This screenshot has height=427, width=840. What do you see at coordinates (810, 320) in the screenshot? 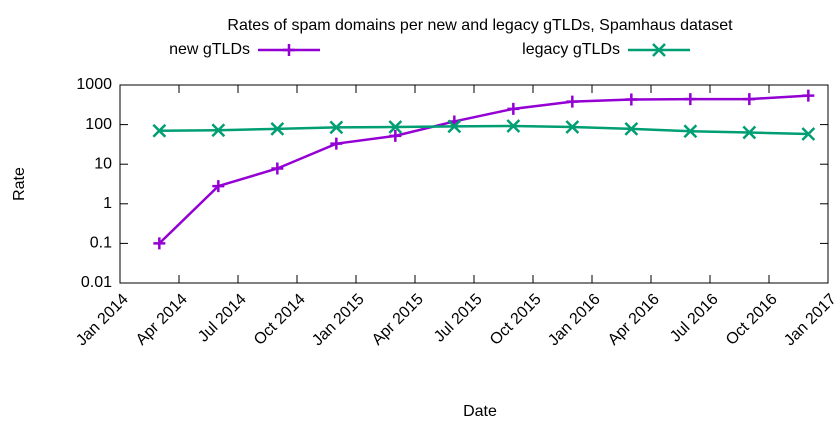
I see `x-tick-label: Jan 2017` at bounding box center [810, 320].